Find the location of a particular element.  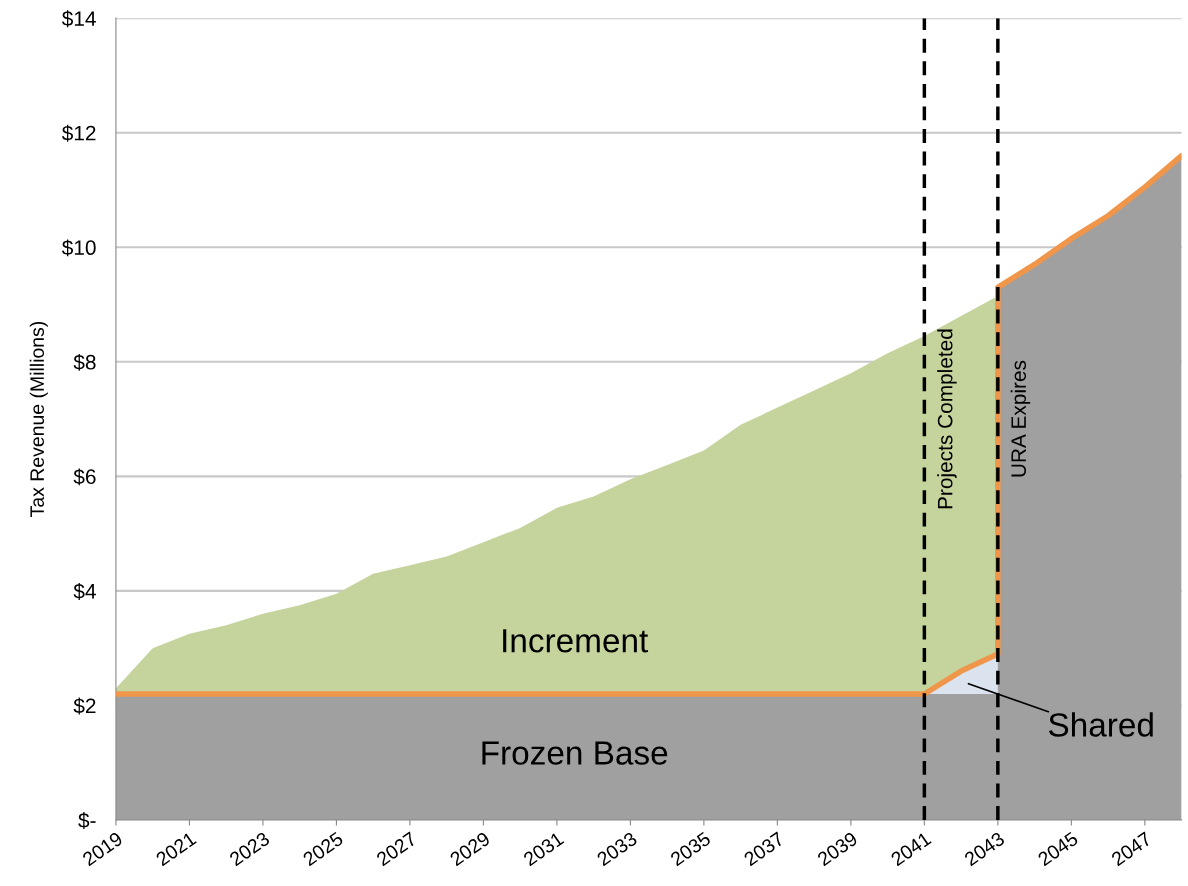

series-label: Increment is located at coordinates (576, 641).